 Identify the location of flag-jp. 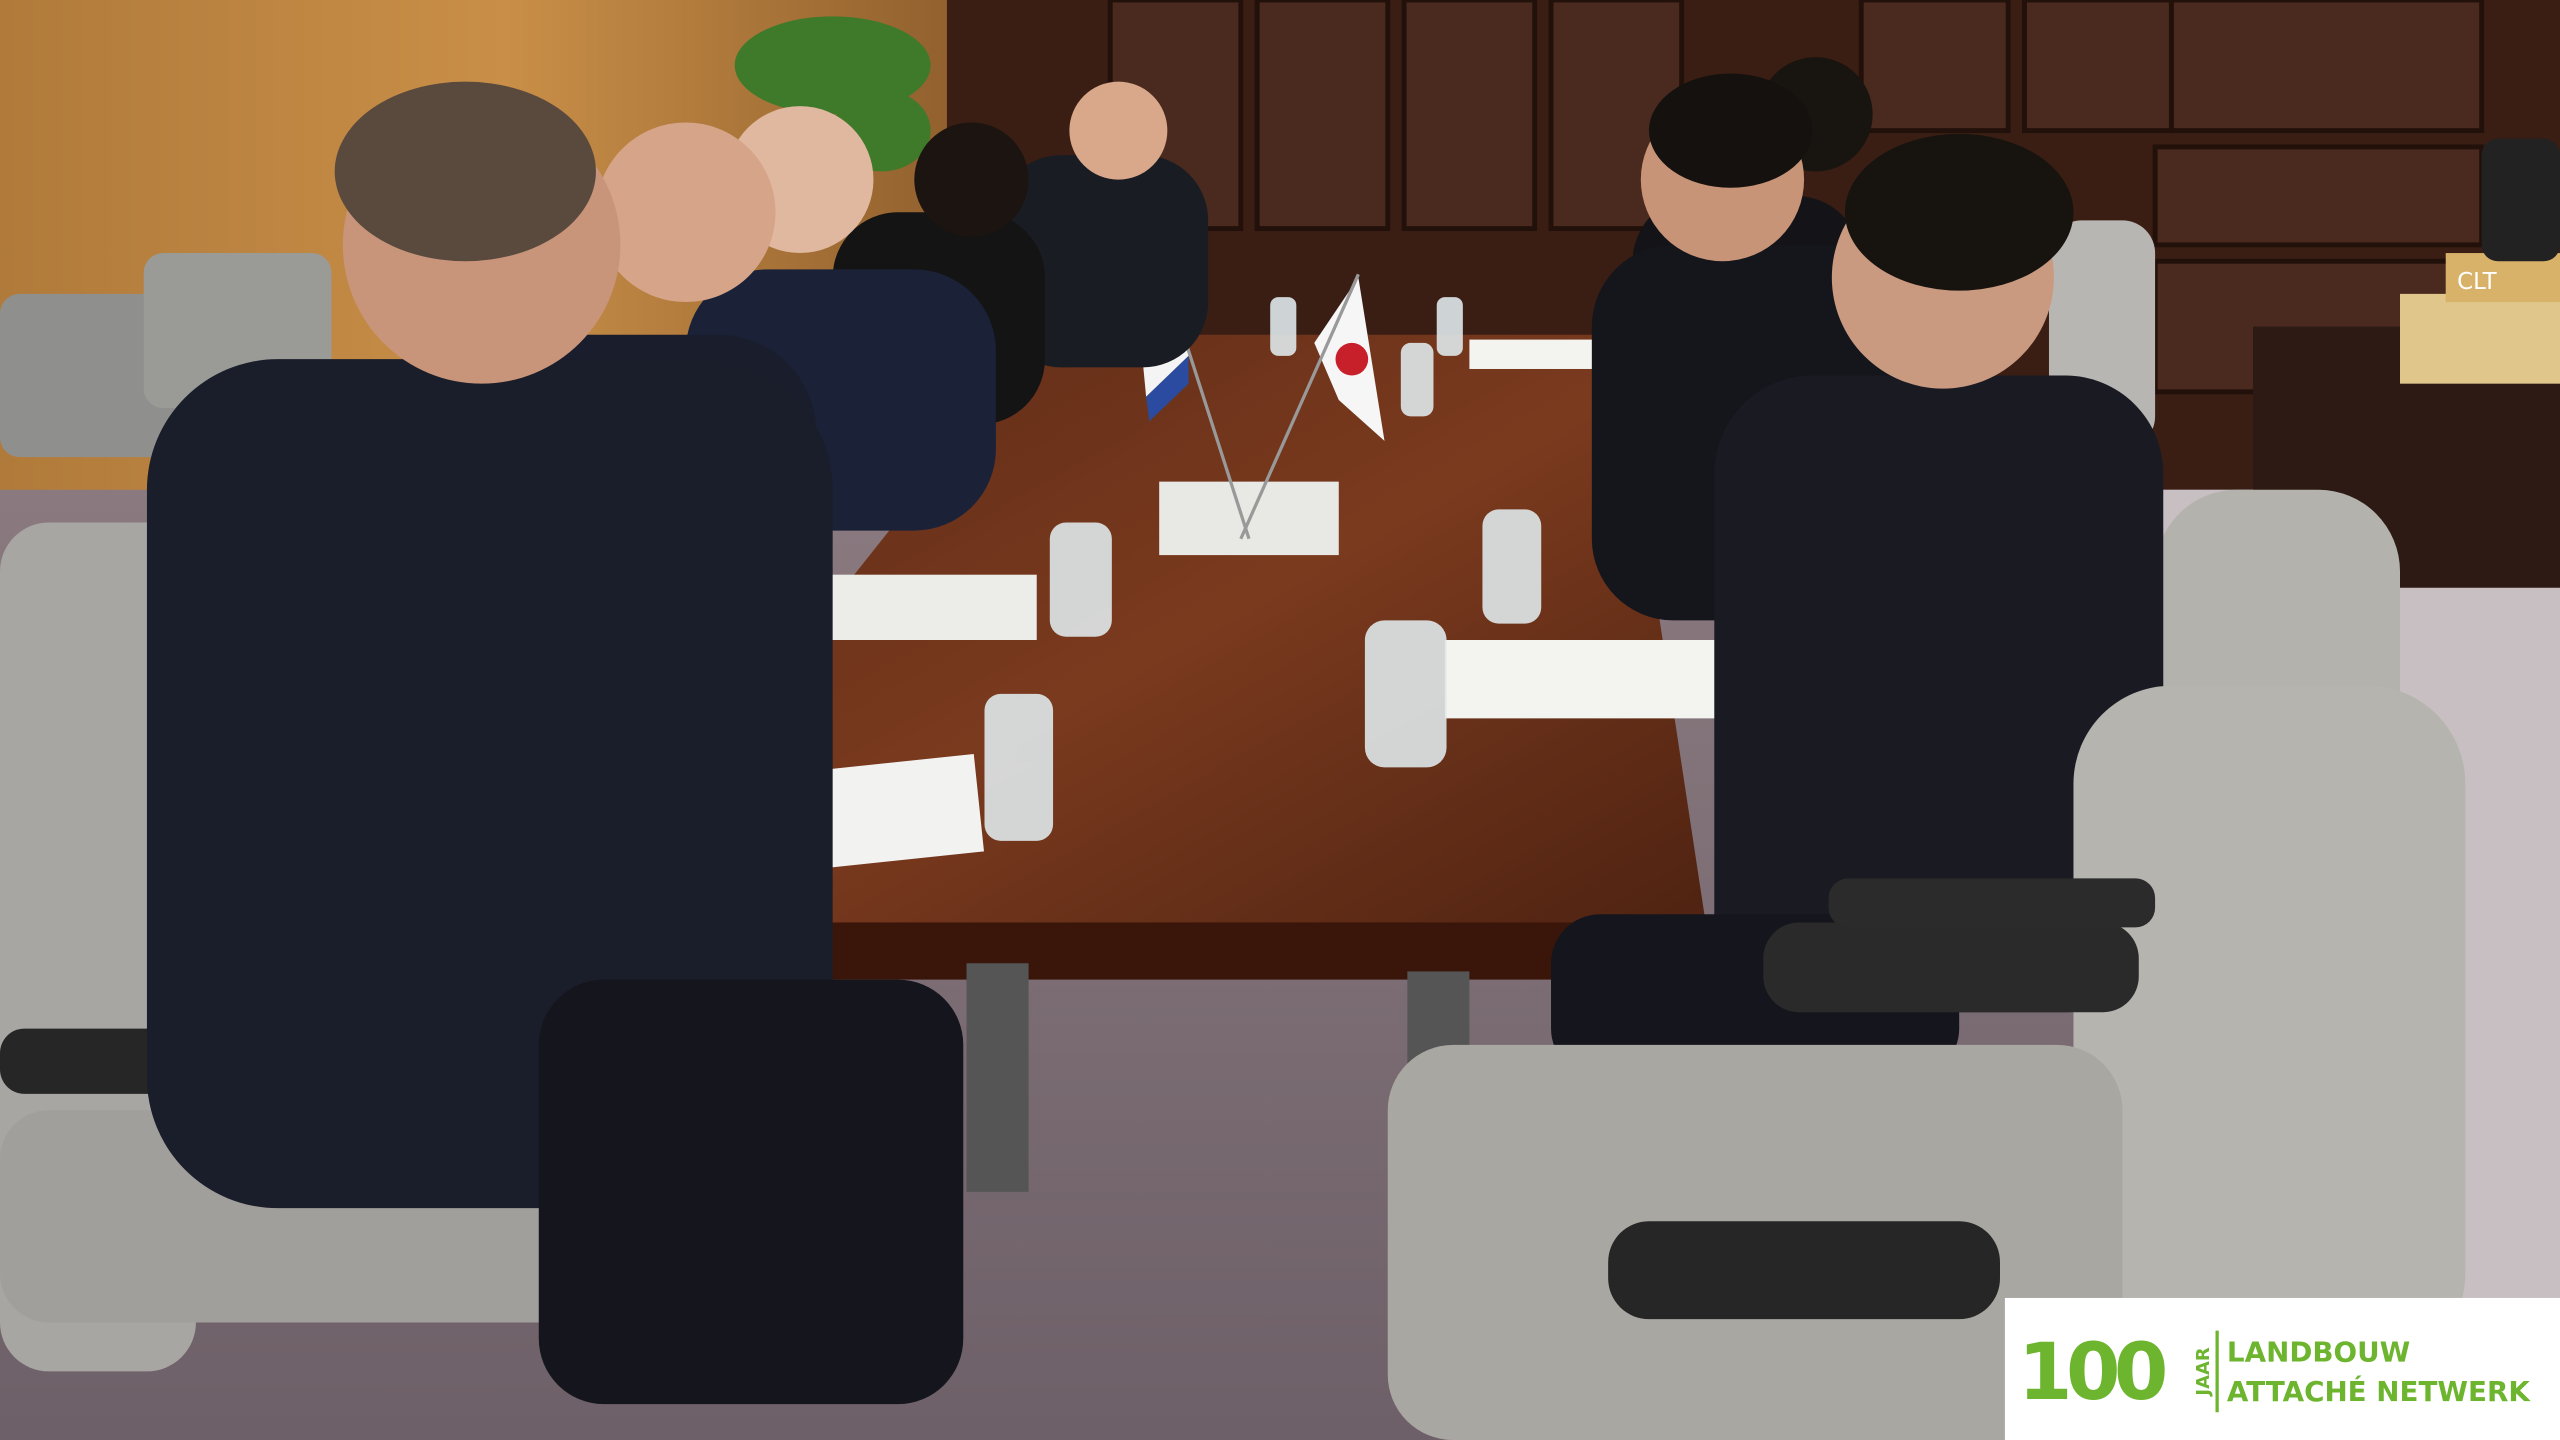
(1349, 359).